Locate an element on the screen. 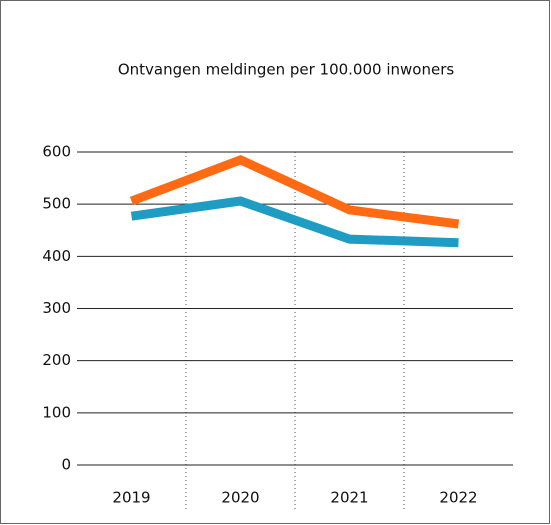 Image resolution: width=551 pixels, height=525 pixels. y-tick-label: 600 is located at coordinates (56, 152).